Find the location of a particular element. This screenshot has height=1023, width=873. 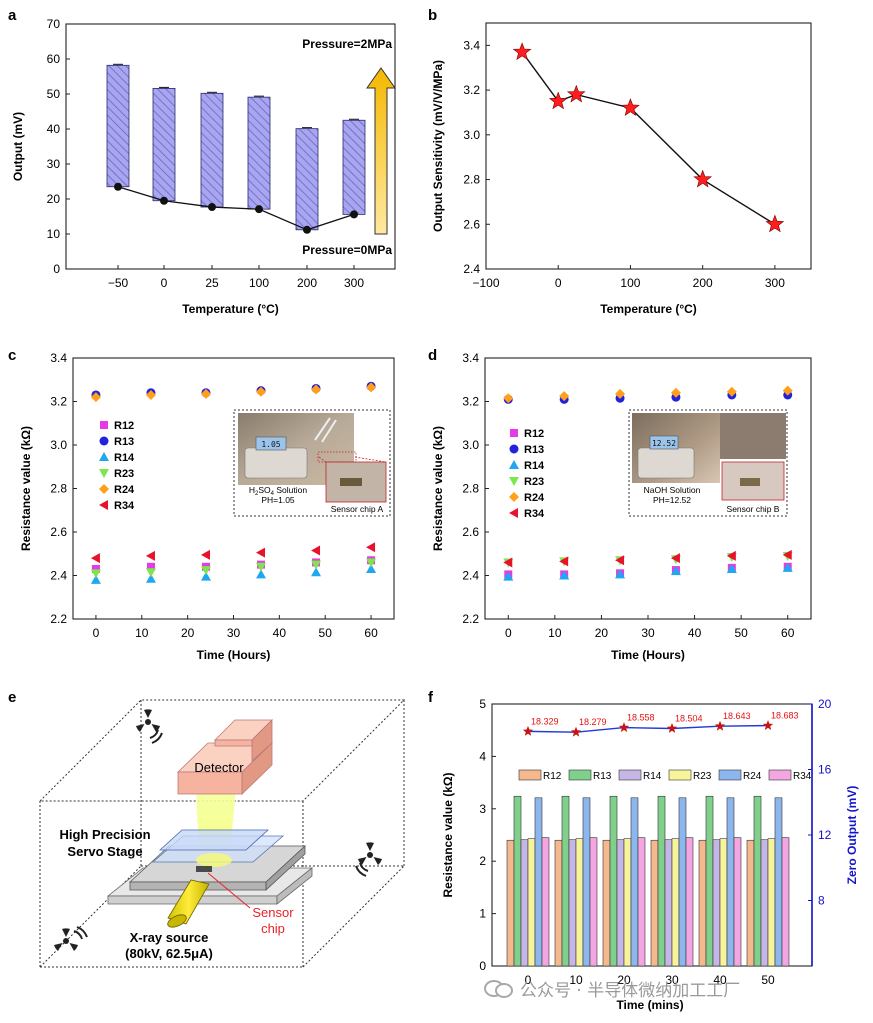

inset-frame is located at coordinates (312, 463).